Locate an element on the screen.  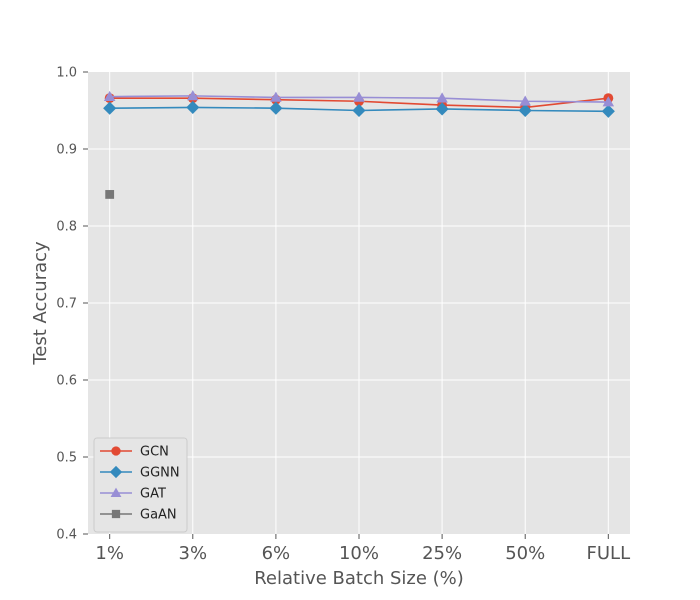
legend: GCN GGNN GAT GaAN is located at coordinates (140, 485).